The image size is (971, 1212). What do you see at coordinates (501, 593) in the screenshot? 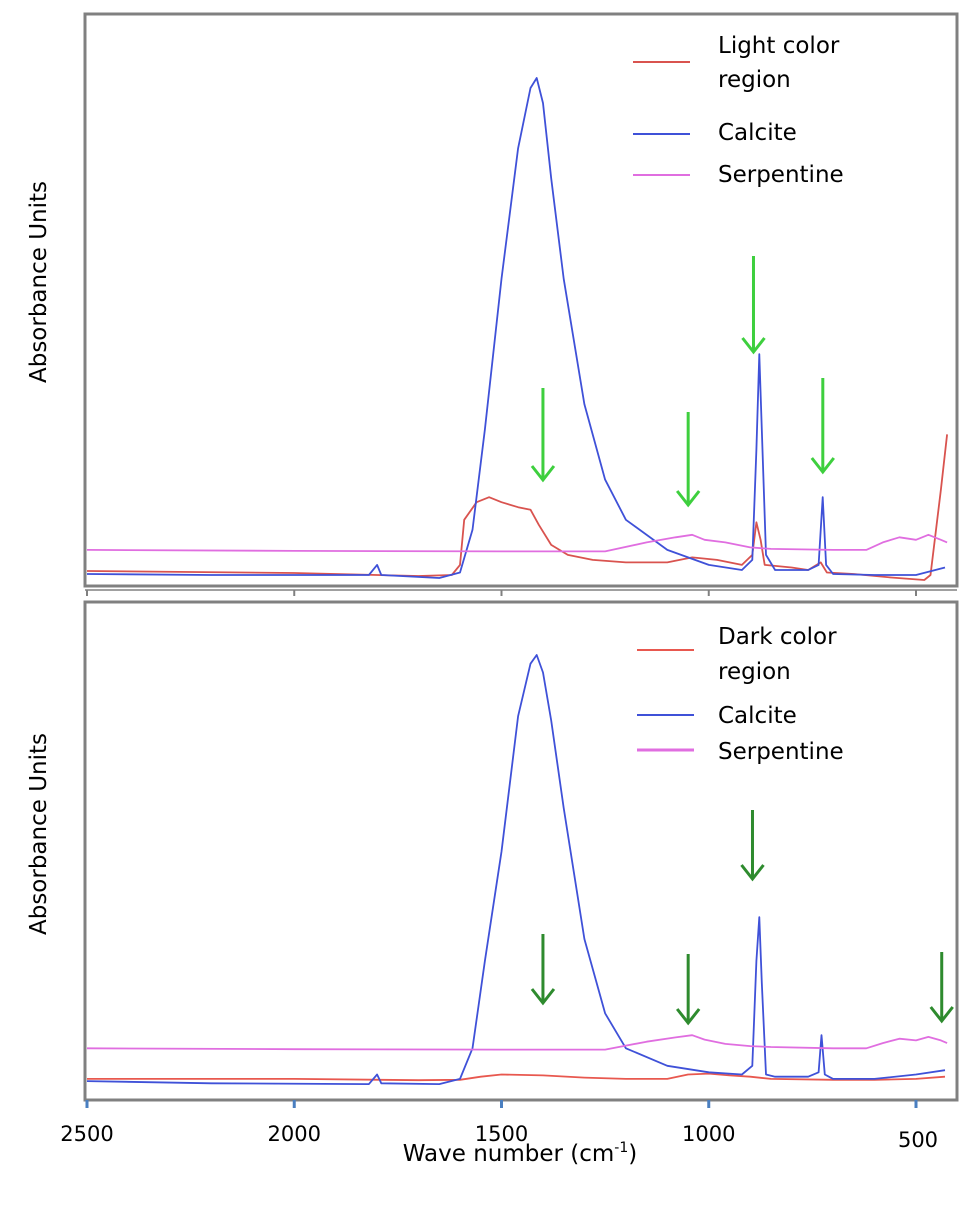
I see `top-x-ticks` at bounding box center [501, 593].